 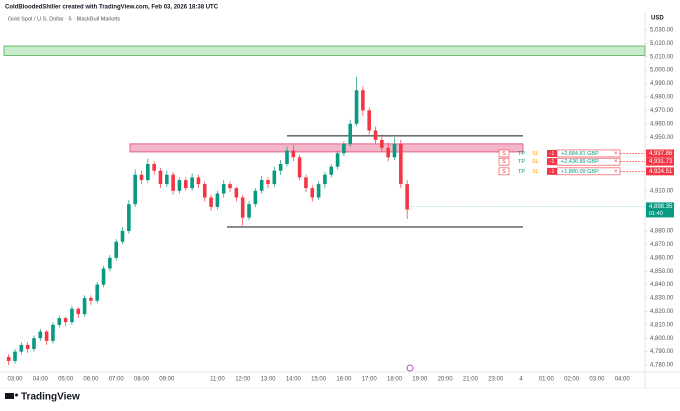 What do you see at coordinates (521, 380) in the screenshot?
I see `x-tick-label: 4` at bounding box center [521, 380].